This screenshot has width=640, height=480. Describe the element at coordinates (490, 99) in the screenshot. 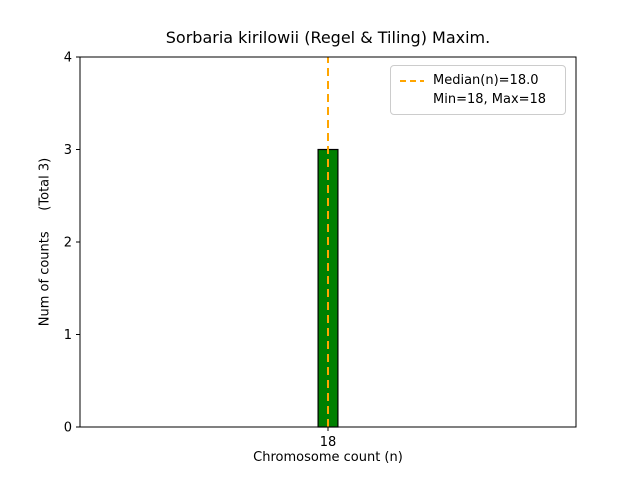

I see `legend-label-minmax: Min=18, Max=18` at that location.